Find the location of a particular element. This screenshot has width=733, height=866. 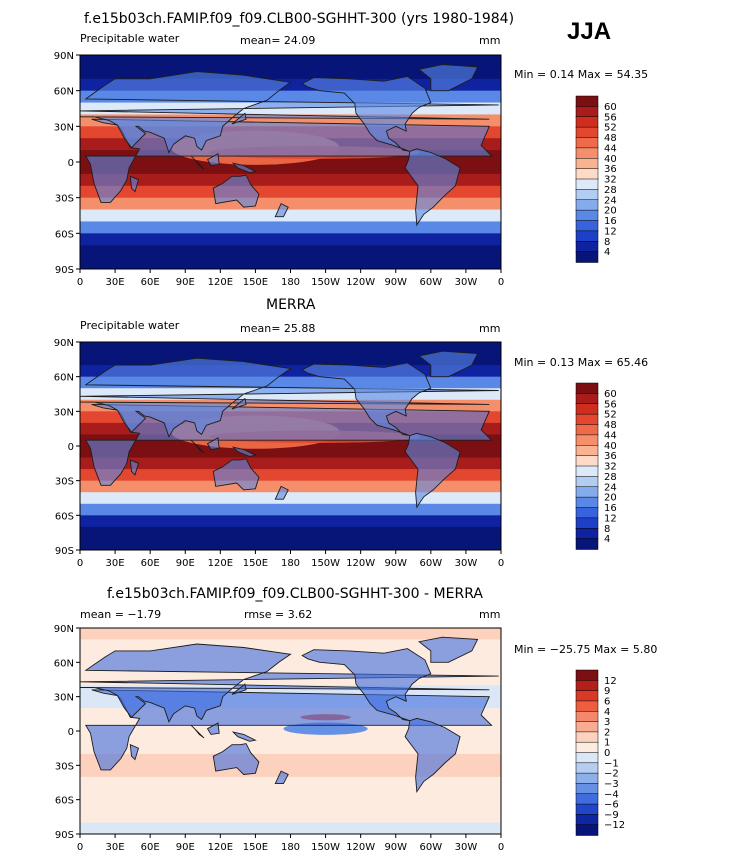

colorbar-label: 44 is located at coordinates (610, 148).